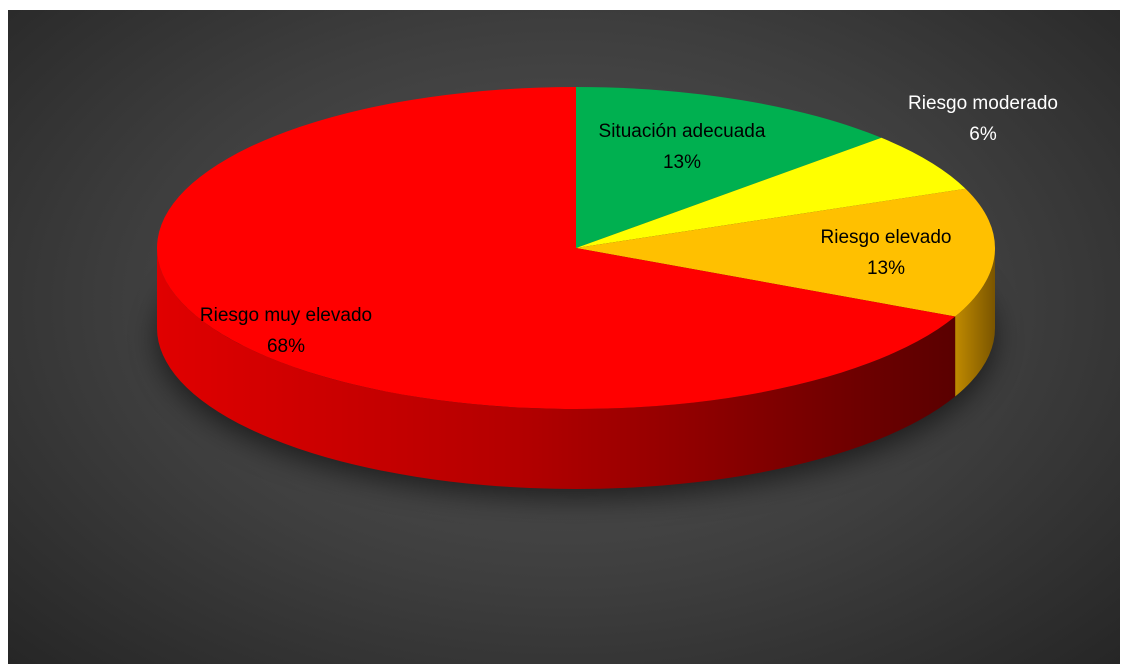 The width and height of the screenshot is (1130, 666). What do you see at coordinates (682, 131) in the screenshot?
I see `slice-label-0: Situación adecuada` at bounding box center [682, 131].